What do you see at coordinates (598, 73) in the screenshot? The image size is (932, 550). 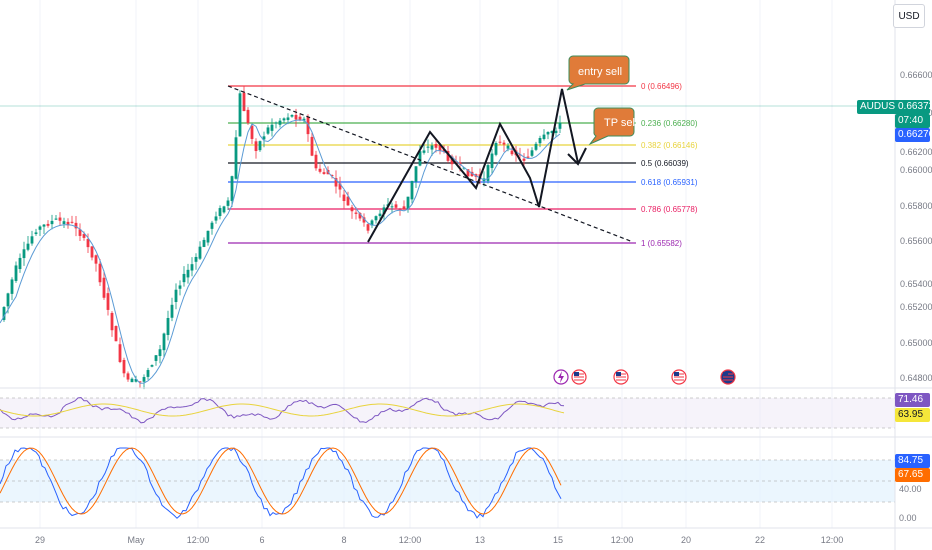 I see `entry-sell-callout: entry sell` at bounding box center [598, 73].